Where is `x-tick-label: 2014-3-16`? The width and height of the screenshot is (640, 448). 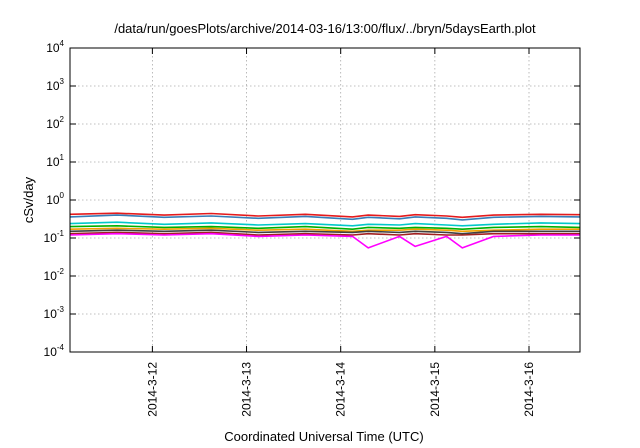 x-tick-label: 2014-3-16 is located at coordinates (529, 389).